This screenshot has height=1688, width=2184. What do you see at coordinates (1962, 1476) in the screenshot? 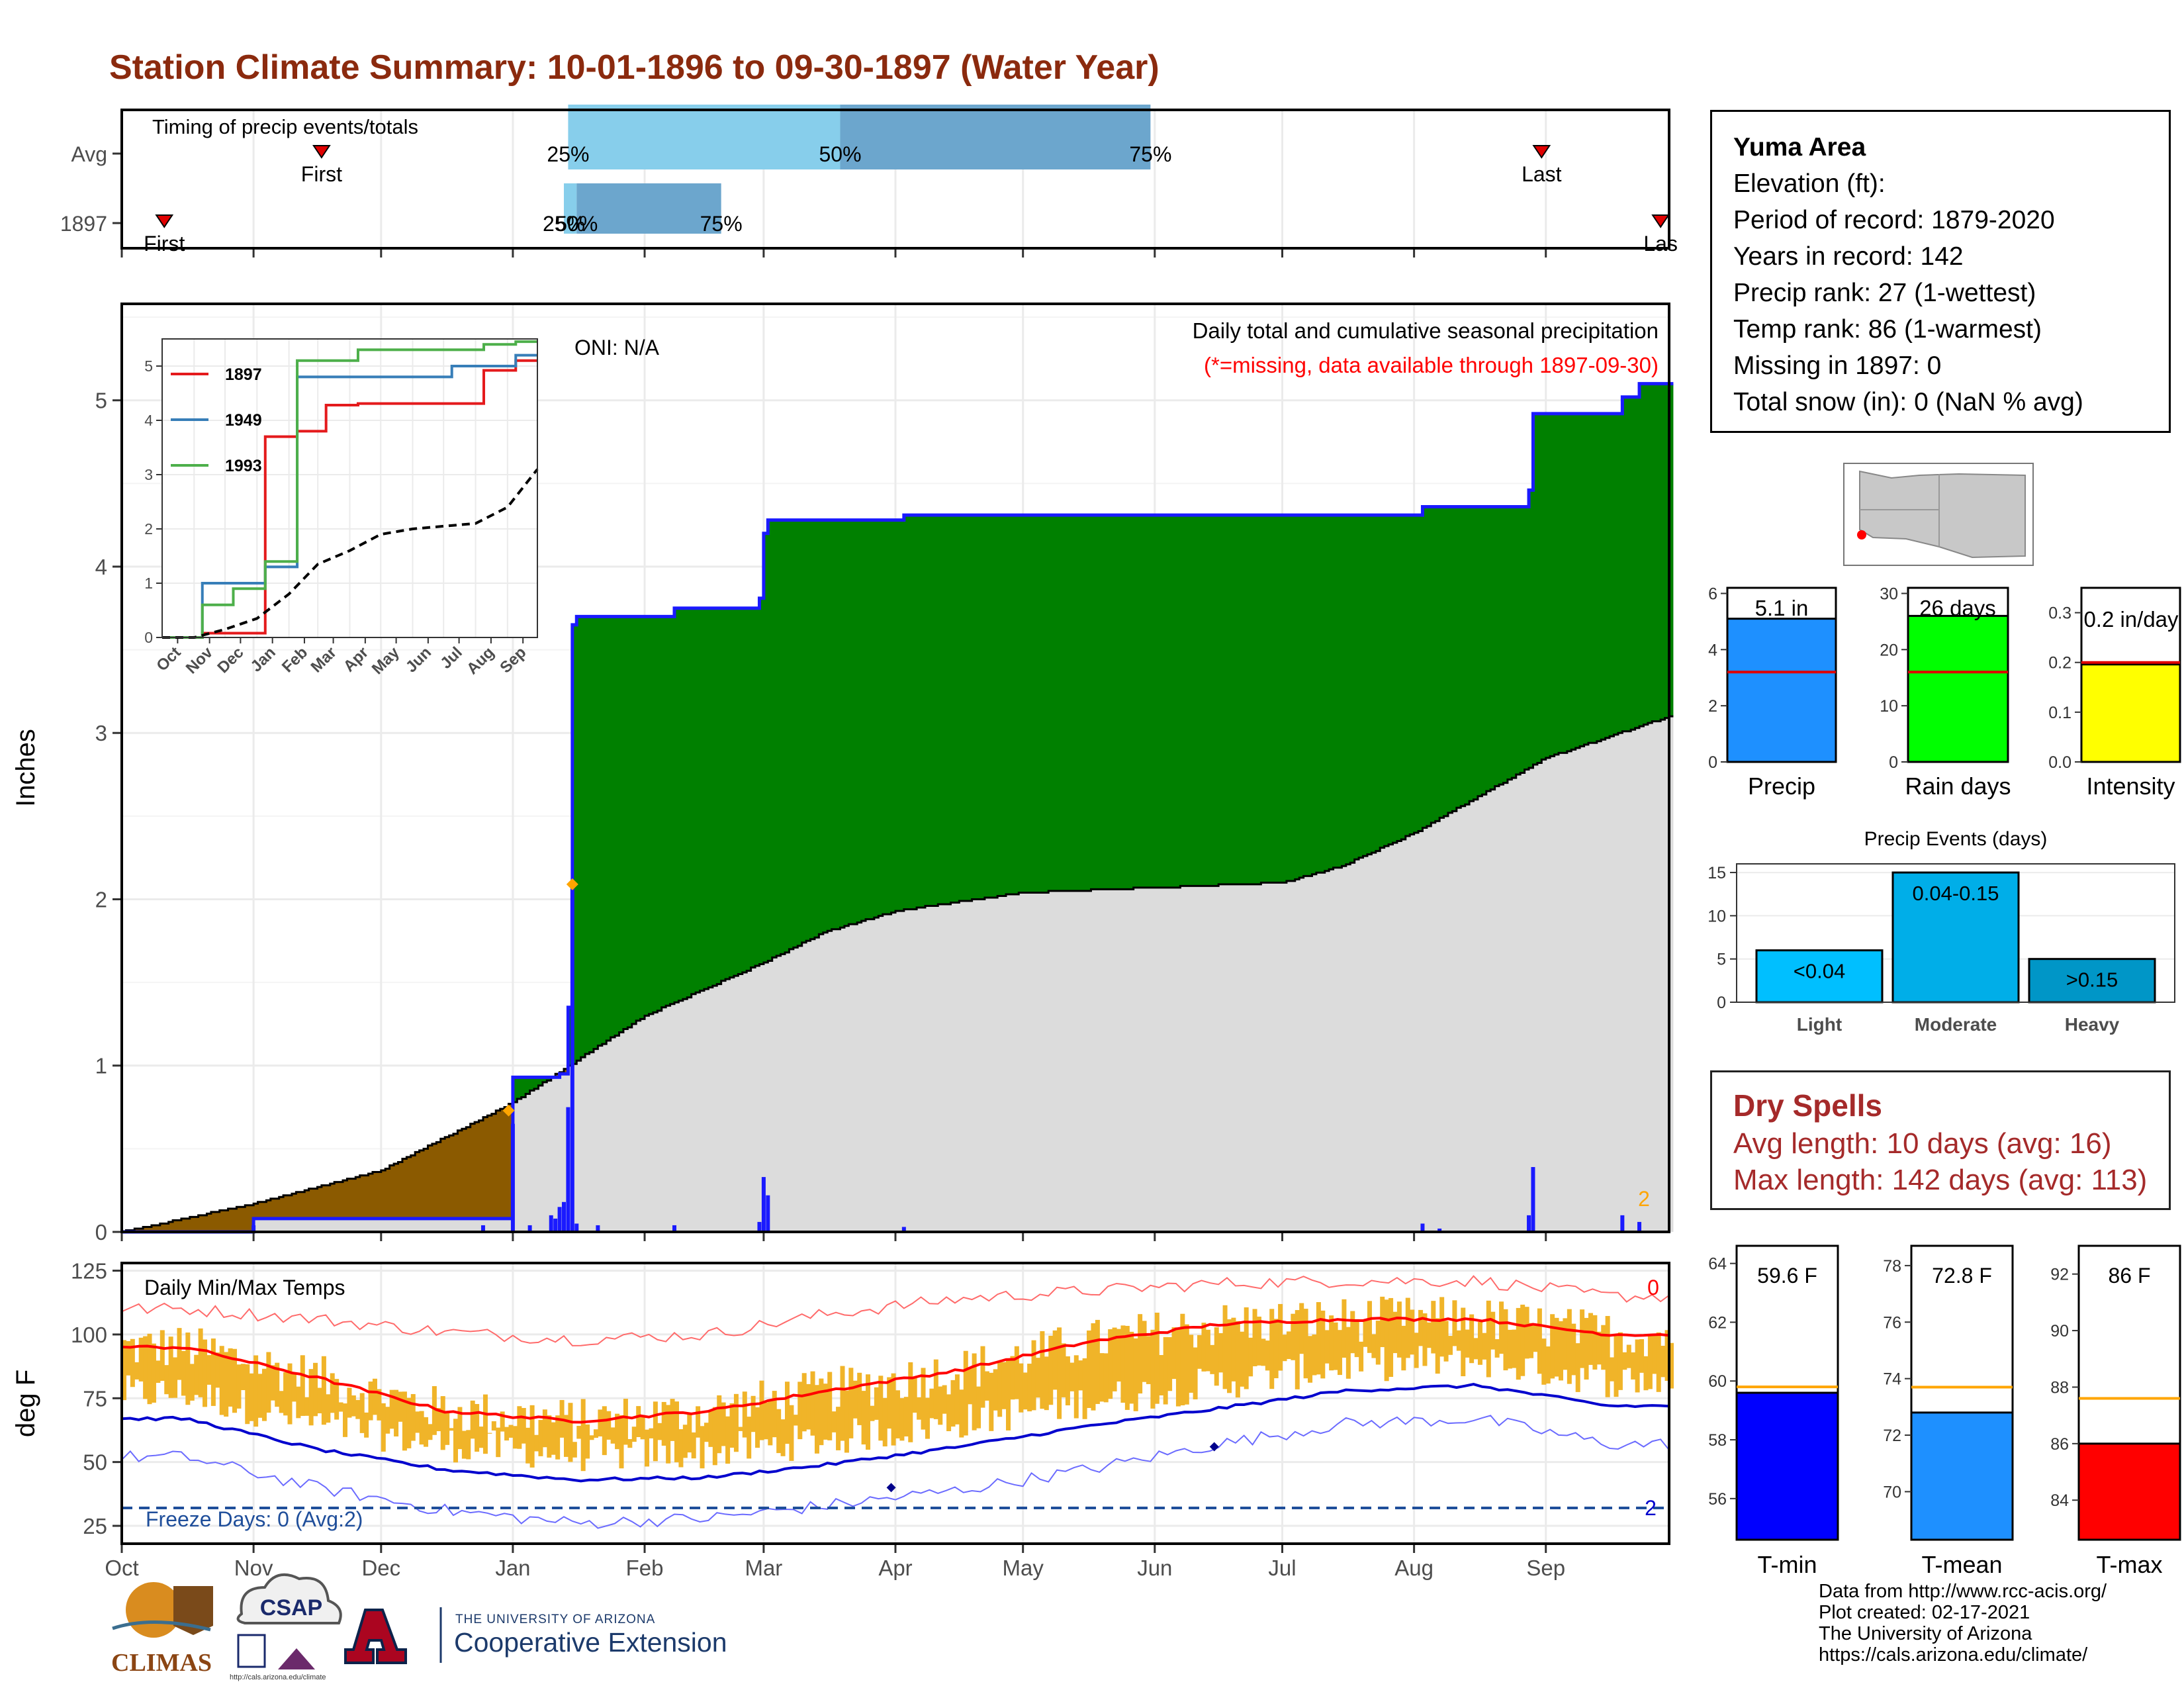
I see `tsummary-bar-T-mean` at bounding box center [1962, 1476].